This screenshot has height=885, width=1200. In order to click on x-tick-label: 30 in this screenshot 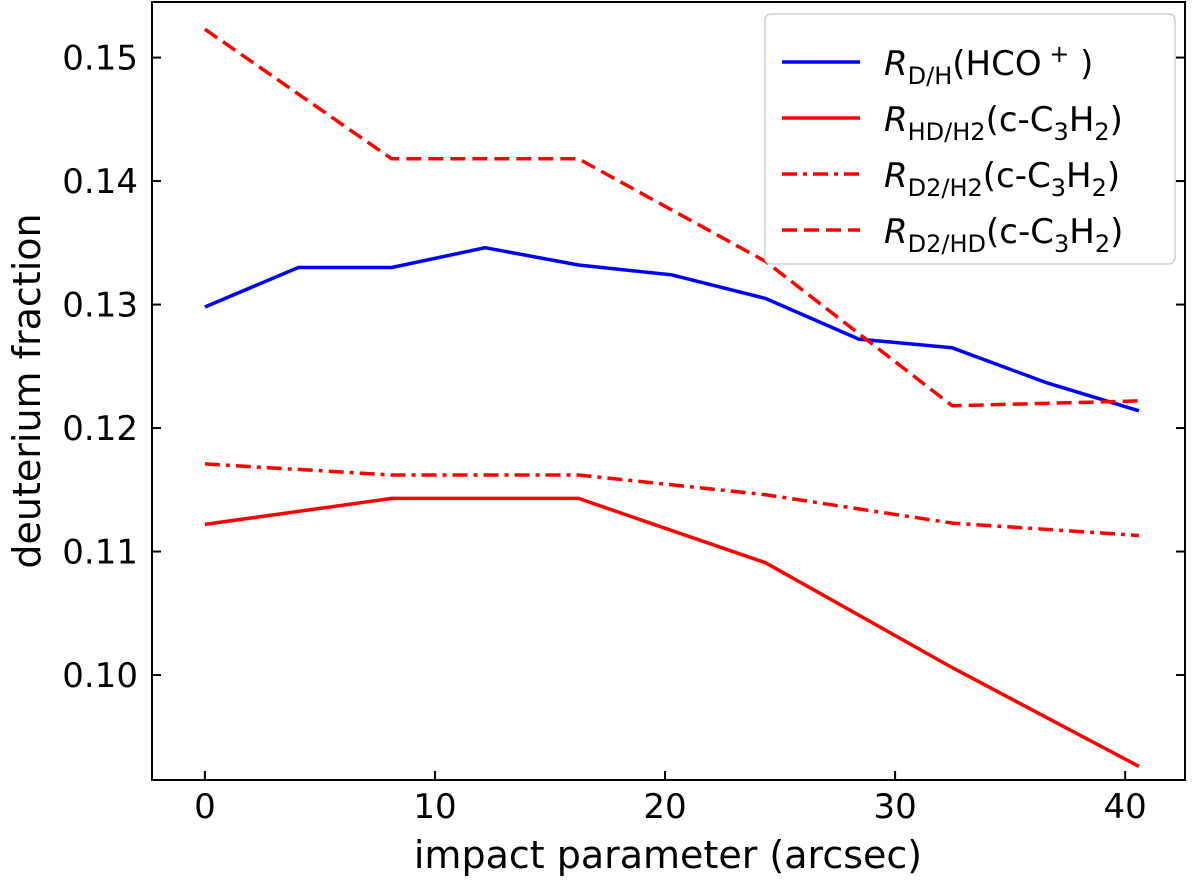, I will do `click(894, 807)`.